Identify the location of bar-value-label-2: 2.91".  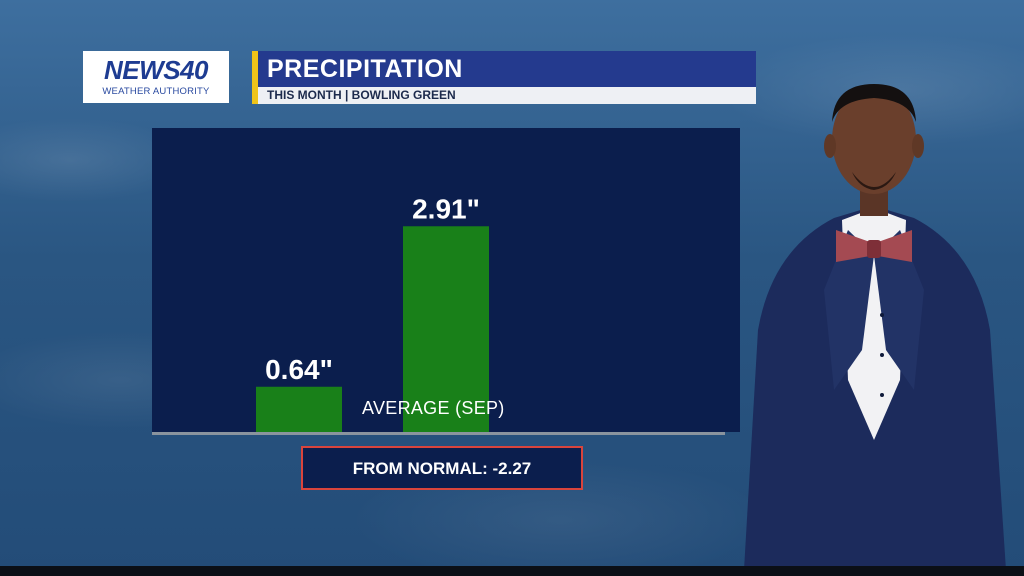
(446, 208).